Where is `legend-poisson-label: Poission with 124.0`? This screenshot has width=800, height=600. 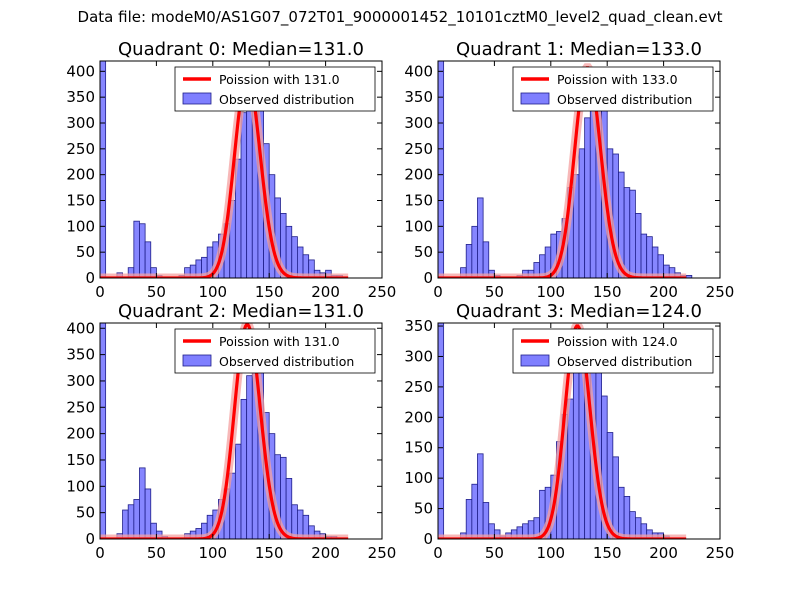 legend-poisson-label: Poission with 124.0 is located at coordinates (617, 341).